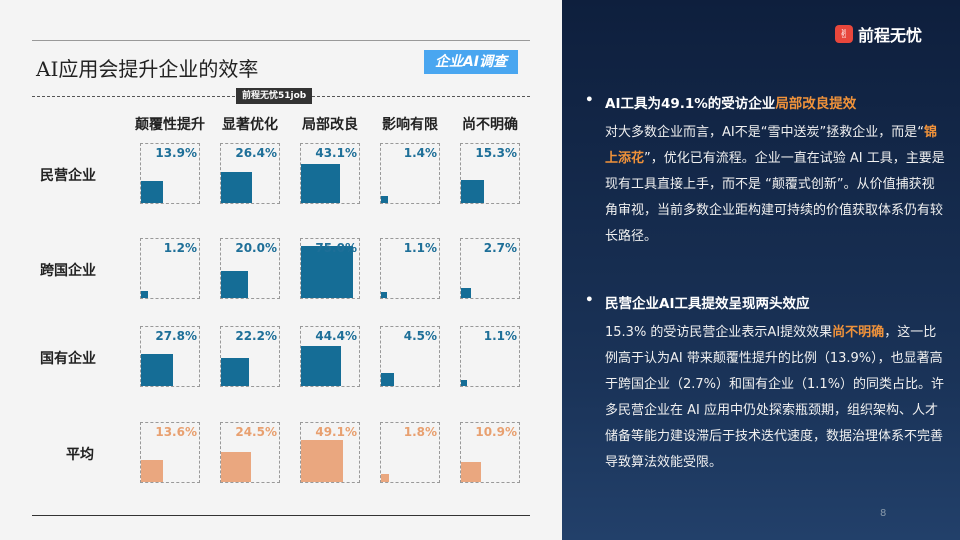 This screenshot has width=960, height=540. I want to click on matrix-cell: 15.3%, so click(490, 173).